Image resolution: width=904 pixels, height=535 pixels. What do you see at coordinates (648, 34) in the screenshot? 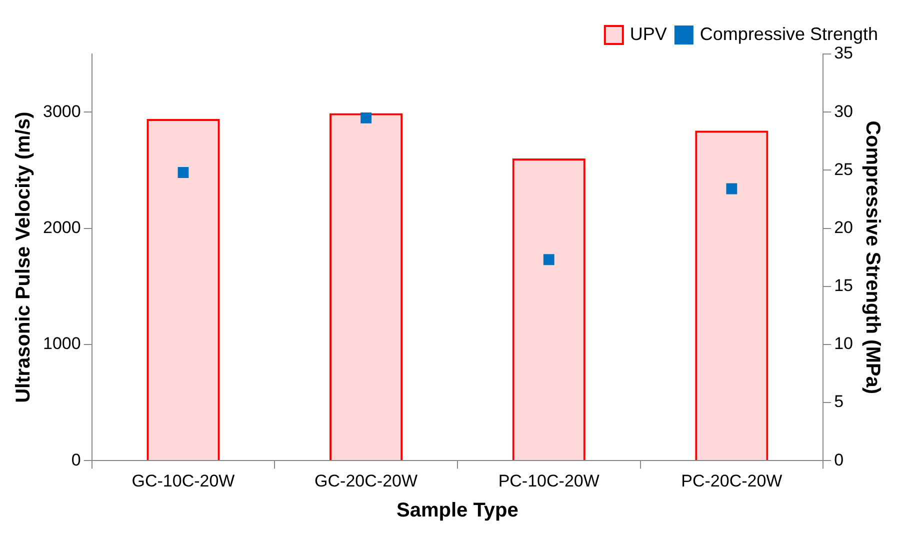
I see `legend-label: UPV` at bounding box center [648, 34].